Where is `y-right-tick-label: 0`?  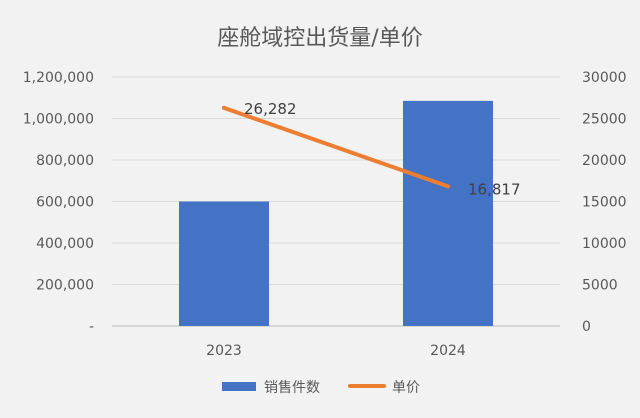 y-right-tick-label: 0 is located at coordinates (586, 327).